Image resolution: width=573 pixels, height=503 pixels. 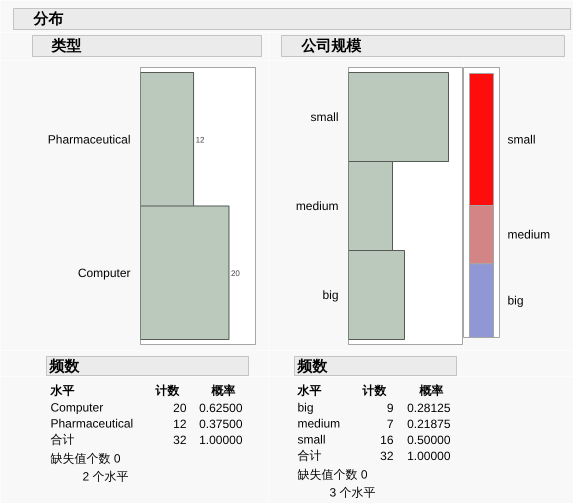 I want to click on data-label: 0.28125, so click(x=429, y=408).